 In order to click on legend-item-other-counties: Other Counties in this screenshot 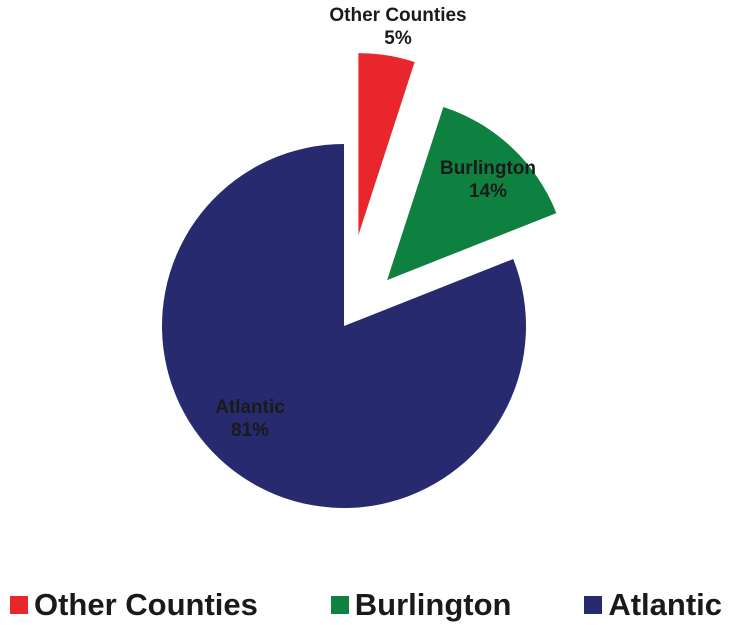, I will do `click(134, 605)`.